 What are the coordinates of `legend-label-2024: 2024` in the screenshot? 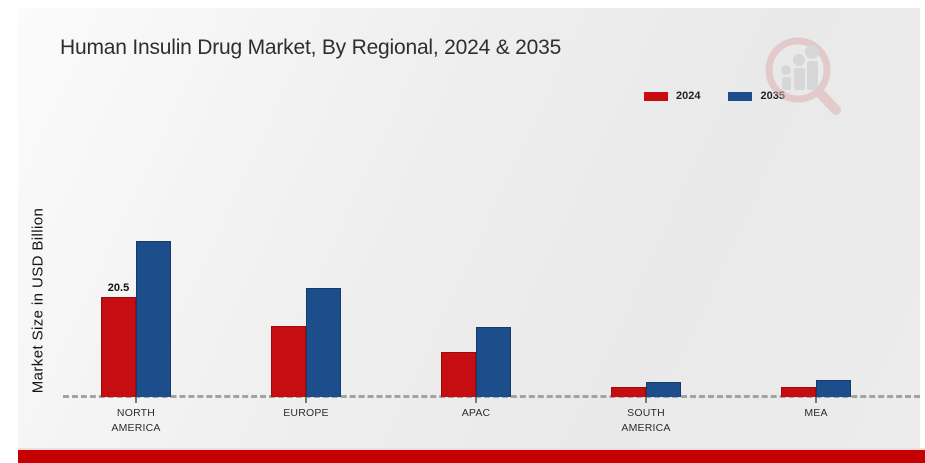 It's located at (688, 96).